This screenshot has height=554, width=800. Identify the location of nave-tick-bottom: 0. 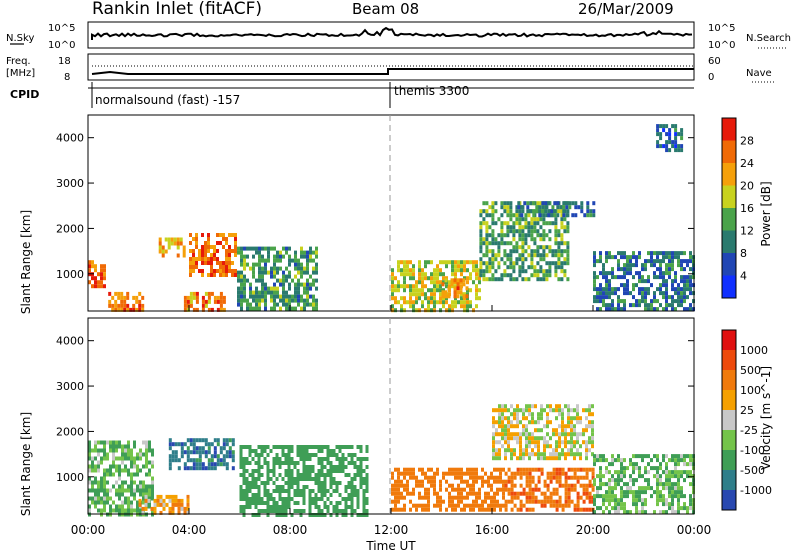
(711, 77).